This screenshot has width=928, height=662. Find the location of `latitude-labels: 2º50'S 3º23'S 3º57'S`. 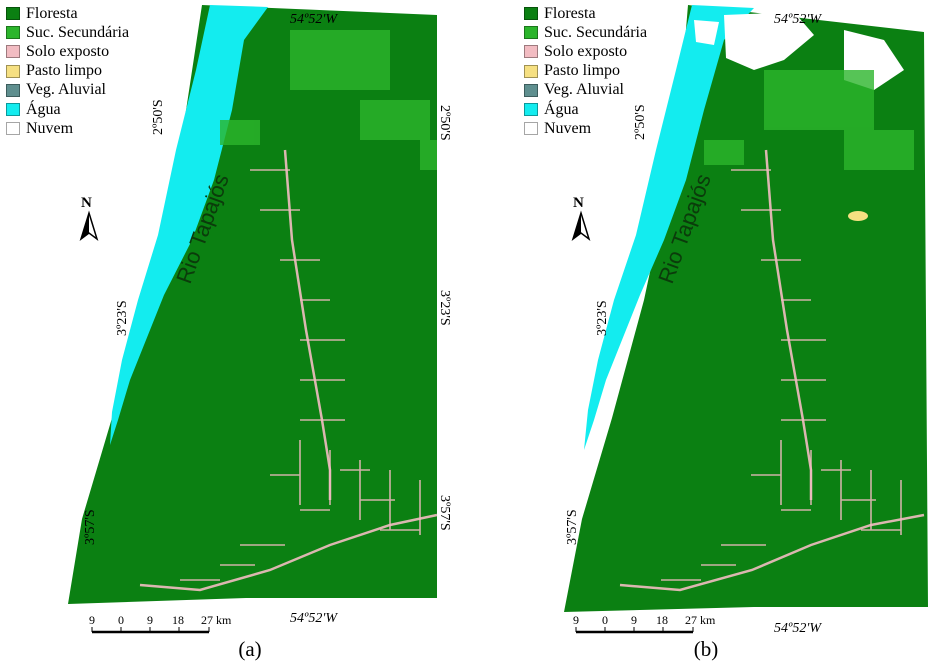

latitude-labels: 2º50'S 3º23'S 3º57'S is located at coordinates (606, 324).